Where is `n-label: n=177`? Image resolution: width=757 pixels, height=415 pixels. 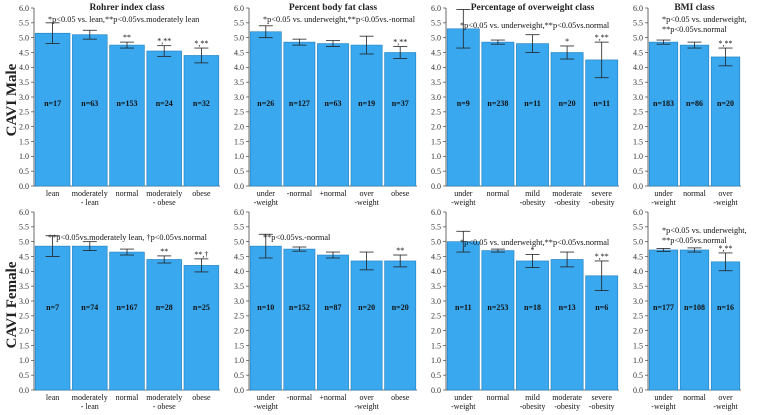 n-label: n=177 is located at coordinates (663, 307).